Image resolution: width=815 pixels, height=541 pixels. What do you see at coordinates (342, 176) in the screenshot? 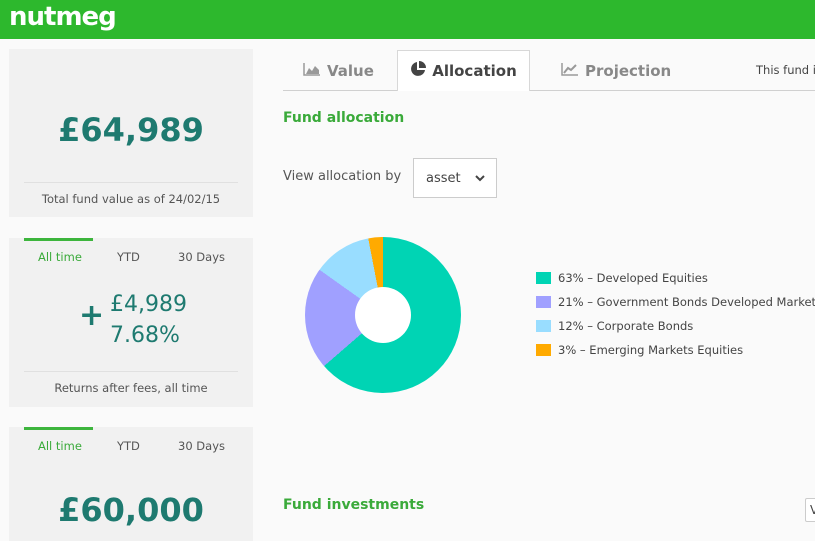
I see `view-allocation-label: View allocation by` at bounding box center [342, 176].